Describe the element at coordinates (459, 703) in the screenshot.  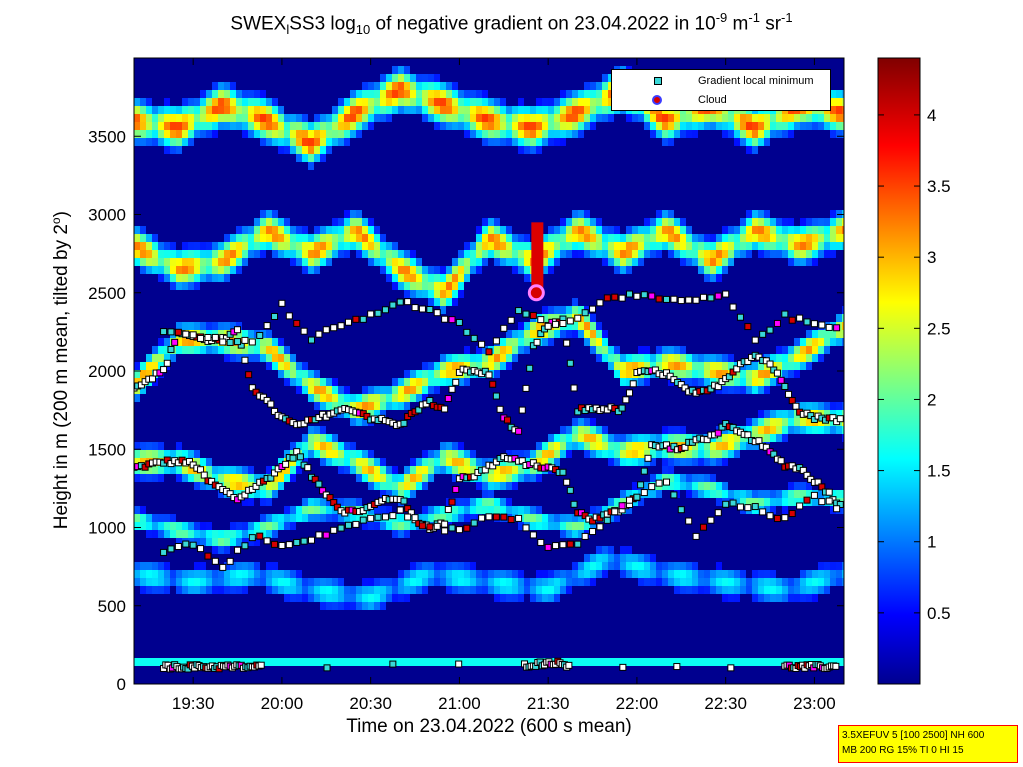
I see `x-tick-label: 21:00` at that location.